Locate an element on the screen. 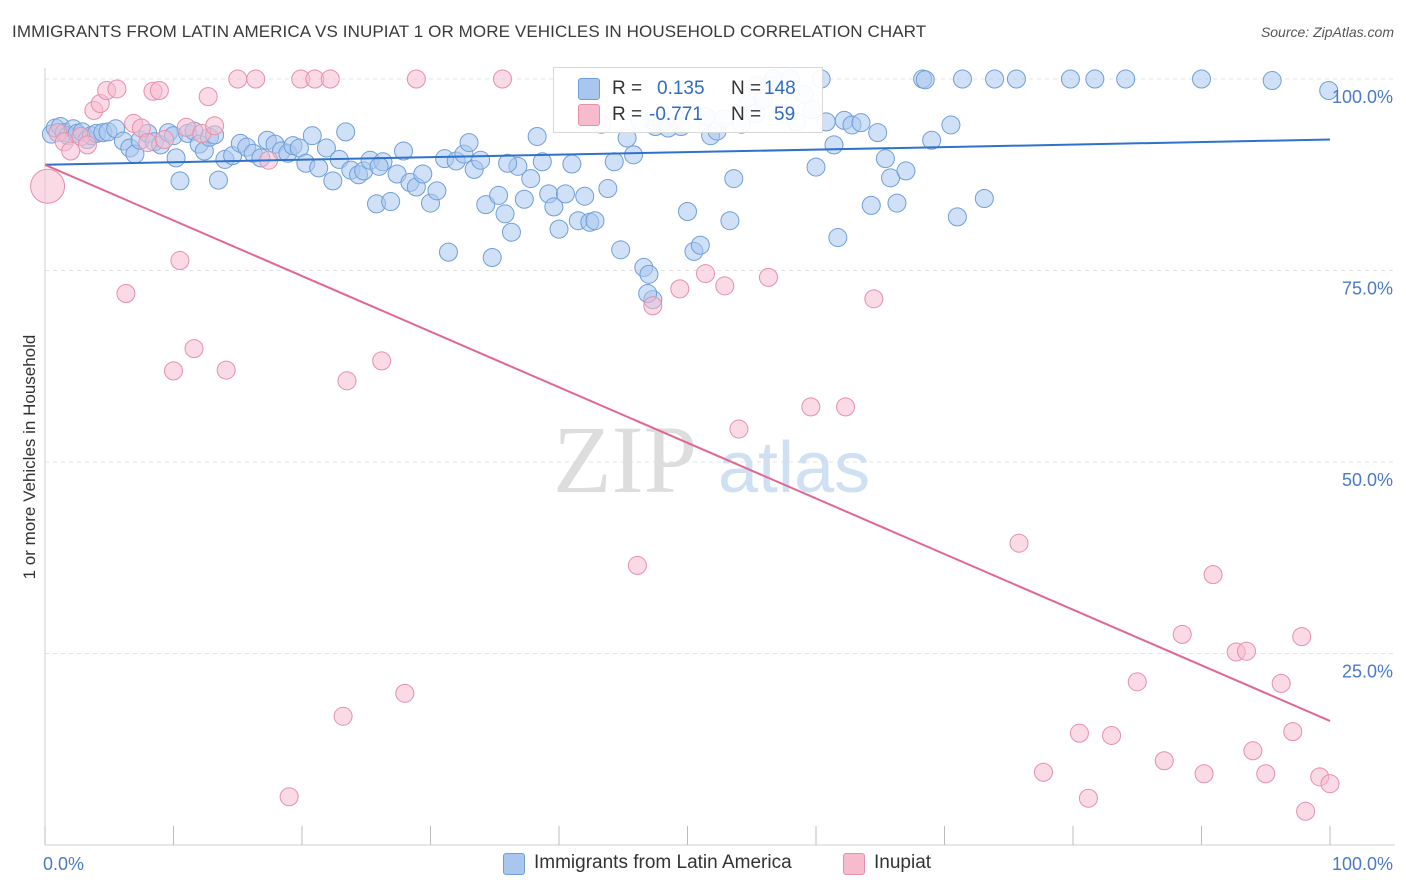 Image resolution: width=1406 pixels, height=892 pixels. source-label: Source: ZipAtlas.com is located at coordinates (1327, 32).